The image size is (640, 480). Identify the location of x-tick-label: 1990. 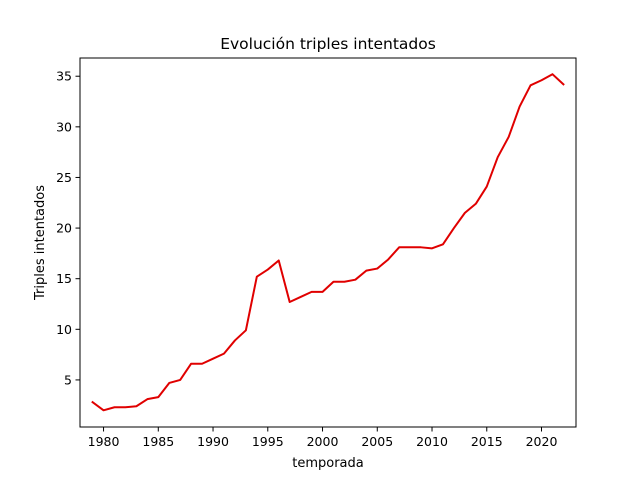
(213, 441).